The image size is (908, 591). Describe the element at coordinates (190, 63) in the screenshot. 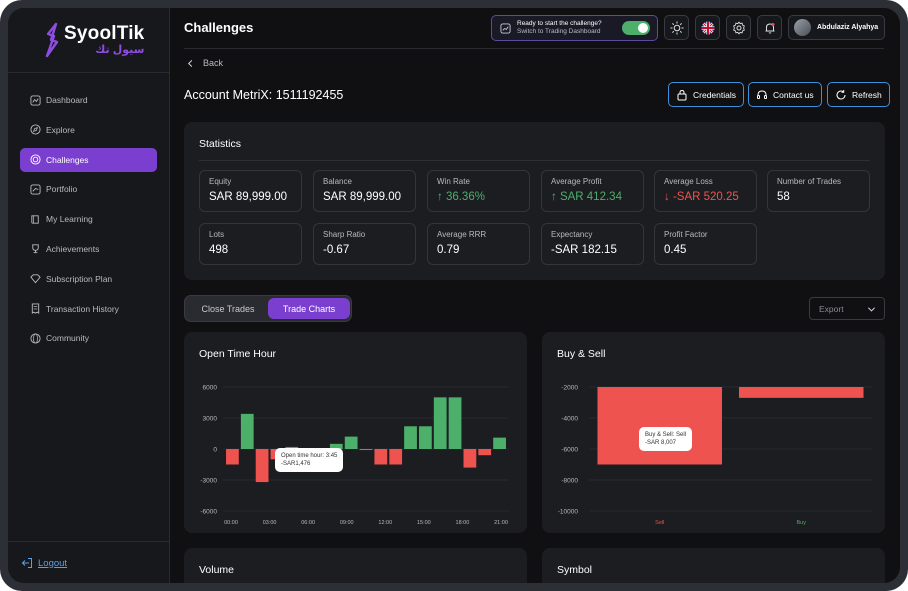

I see `chevron-left-icon` at that location.